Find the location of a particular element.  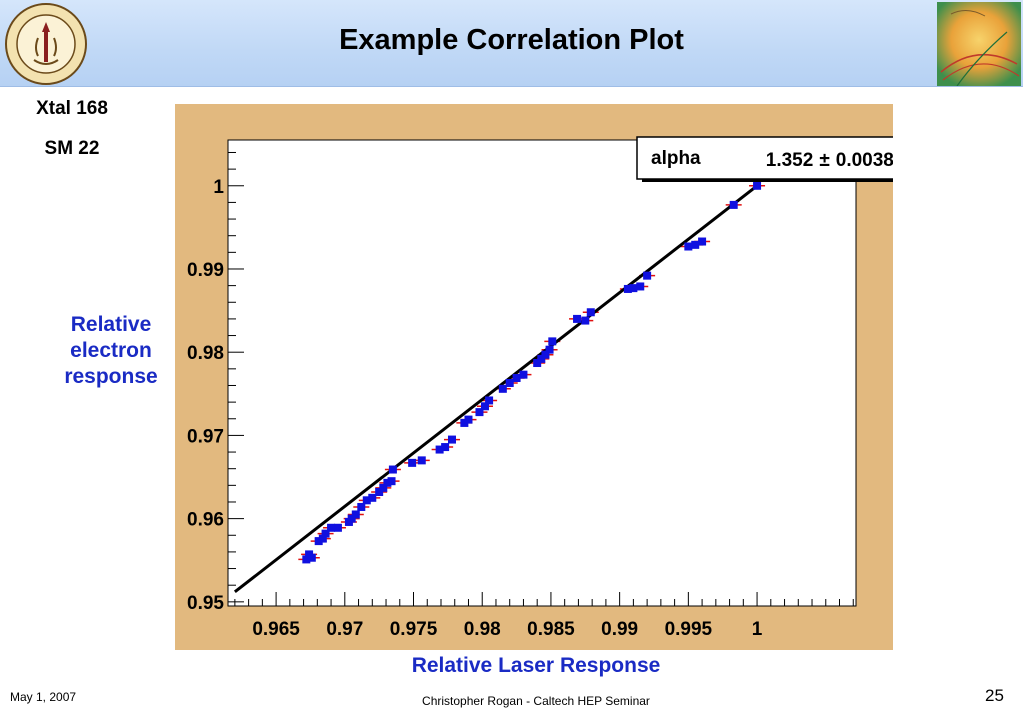

x-axis-title: Relative Laser Response is located at coordinates (536, 665).